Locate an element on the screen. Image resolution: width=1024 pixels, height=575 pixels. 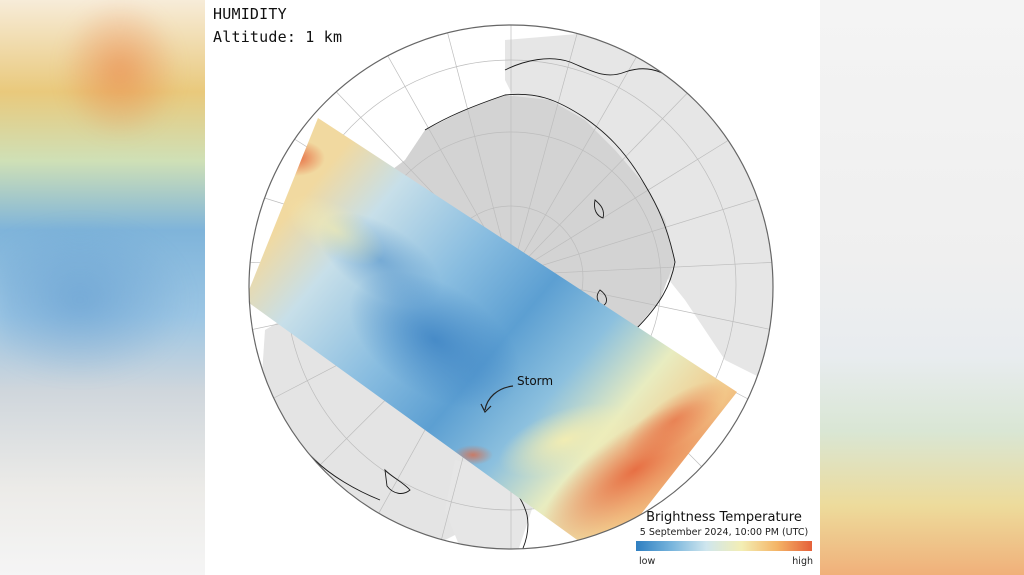
legend-low-label: low is located at coordinates (647, 561).